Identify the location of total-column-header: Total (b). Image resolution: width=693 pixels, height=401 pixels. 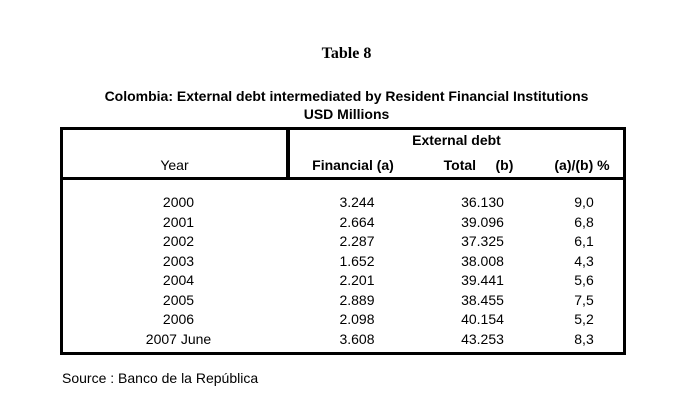
(478, 165).